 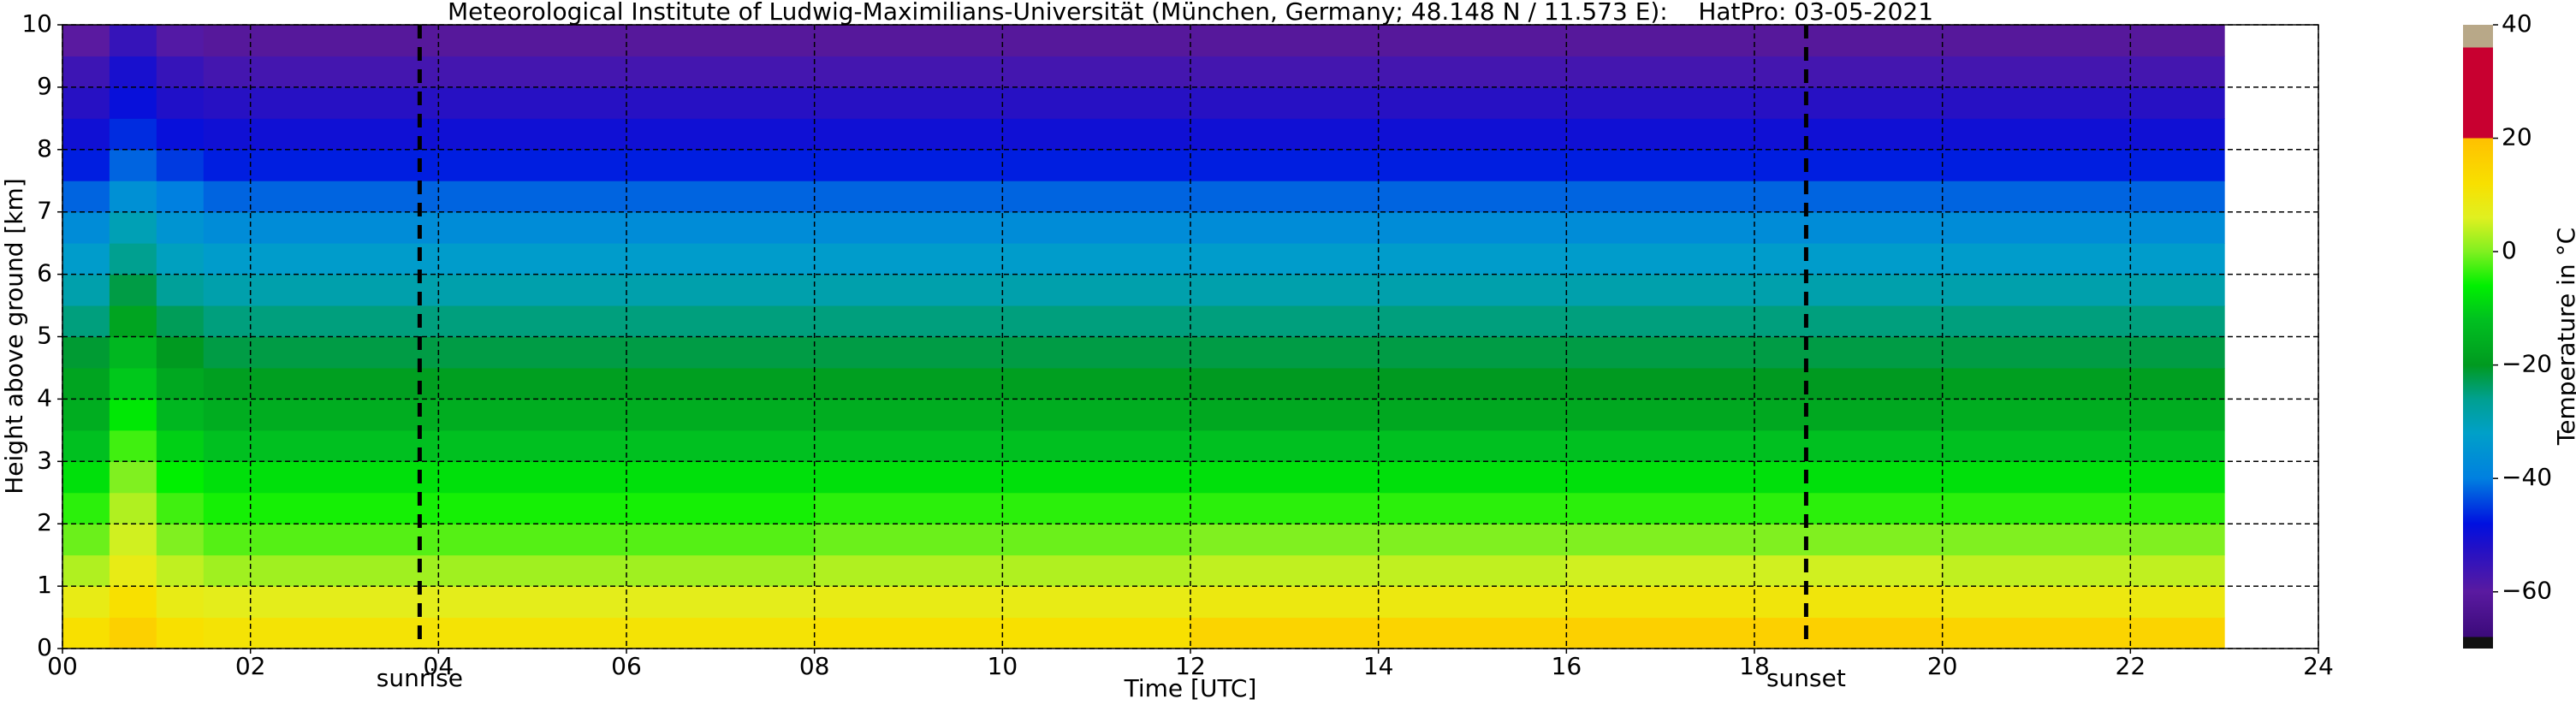 I want to click on y-axis-label: Height above ground [km], so click(x=14, y=336).